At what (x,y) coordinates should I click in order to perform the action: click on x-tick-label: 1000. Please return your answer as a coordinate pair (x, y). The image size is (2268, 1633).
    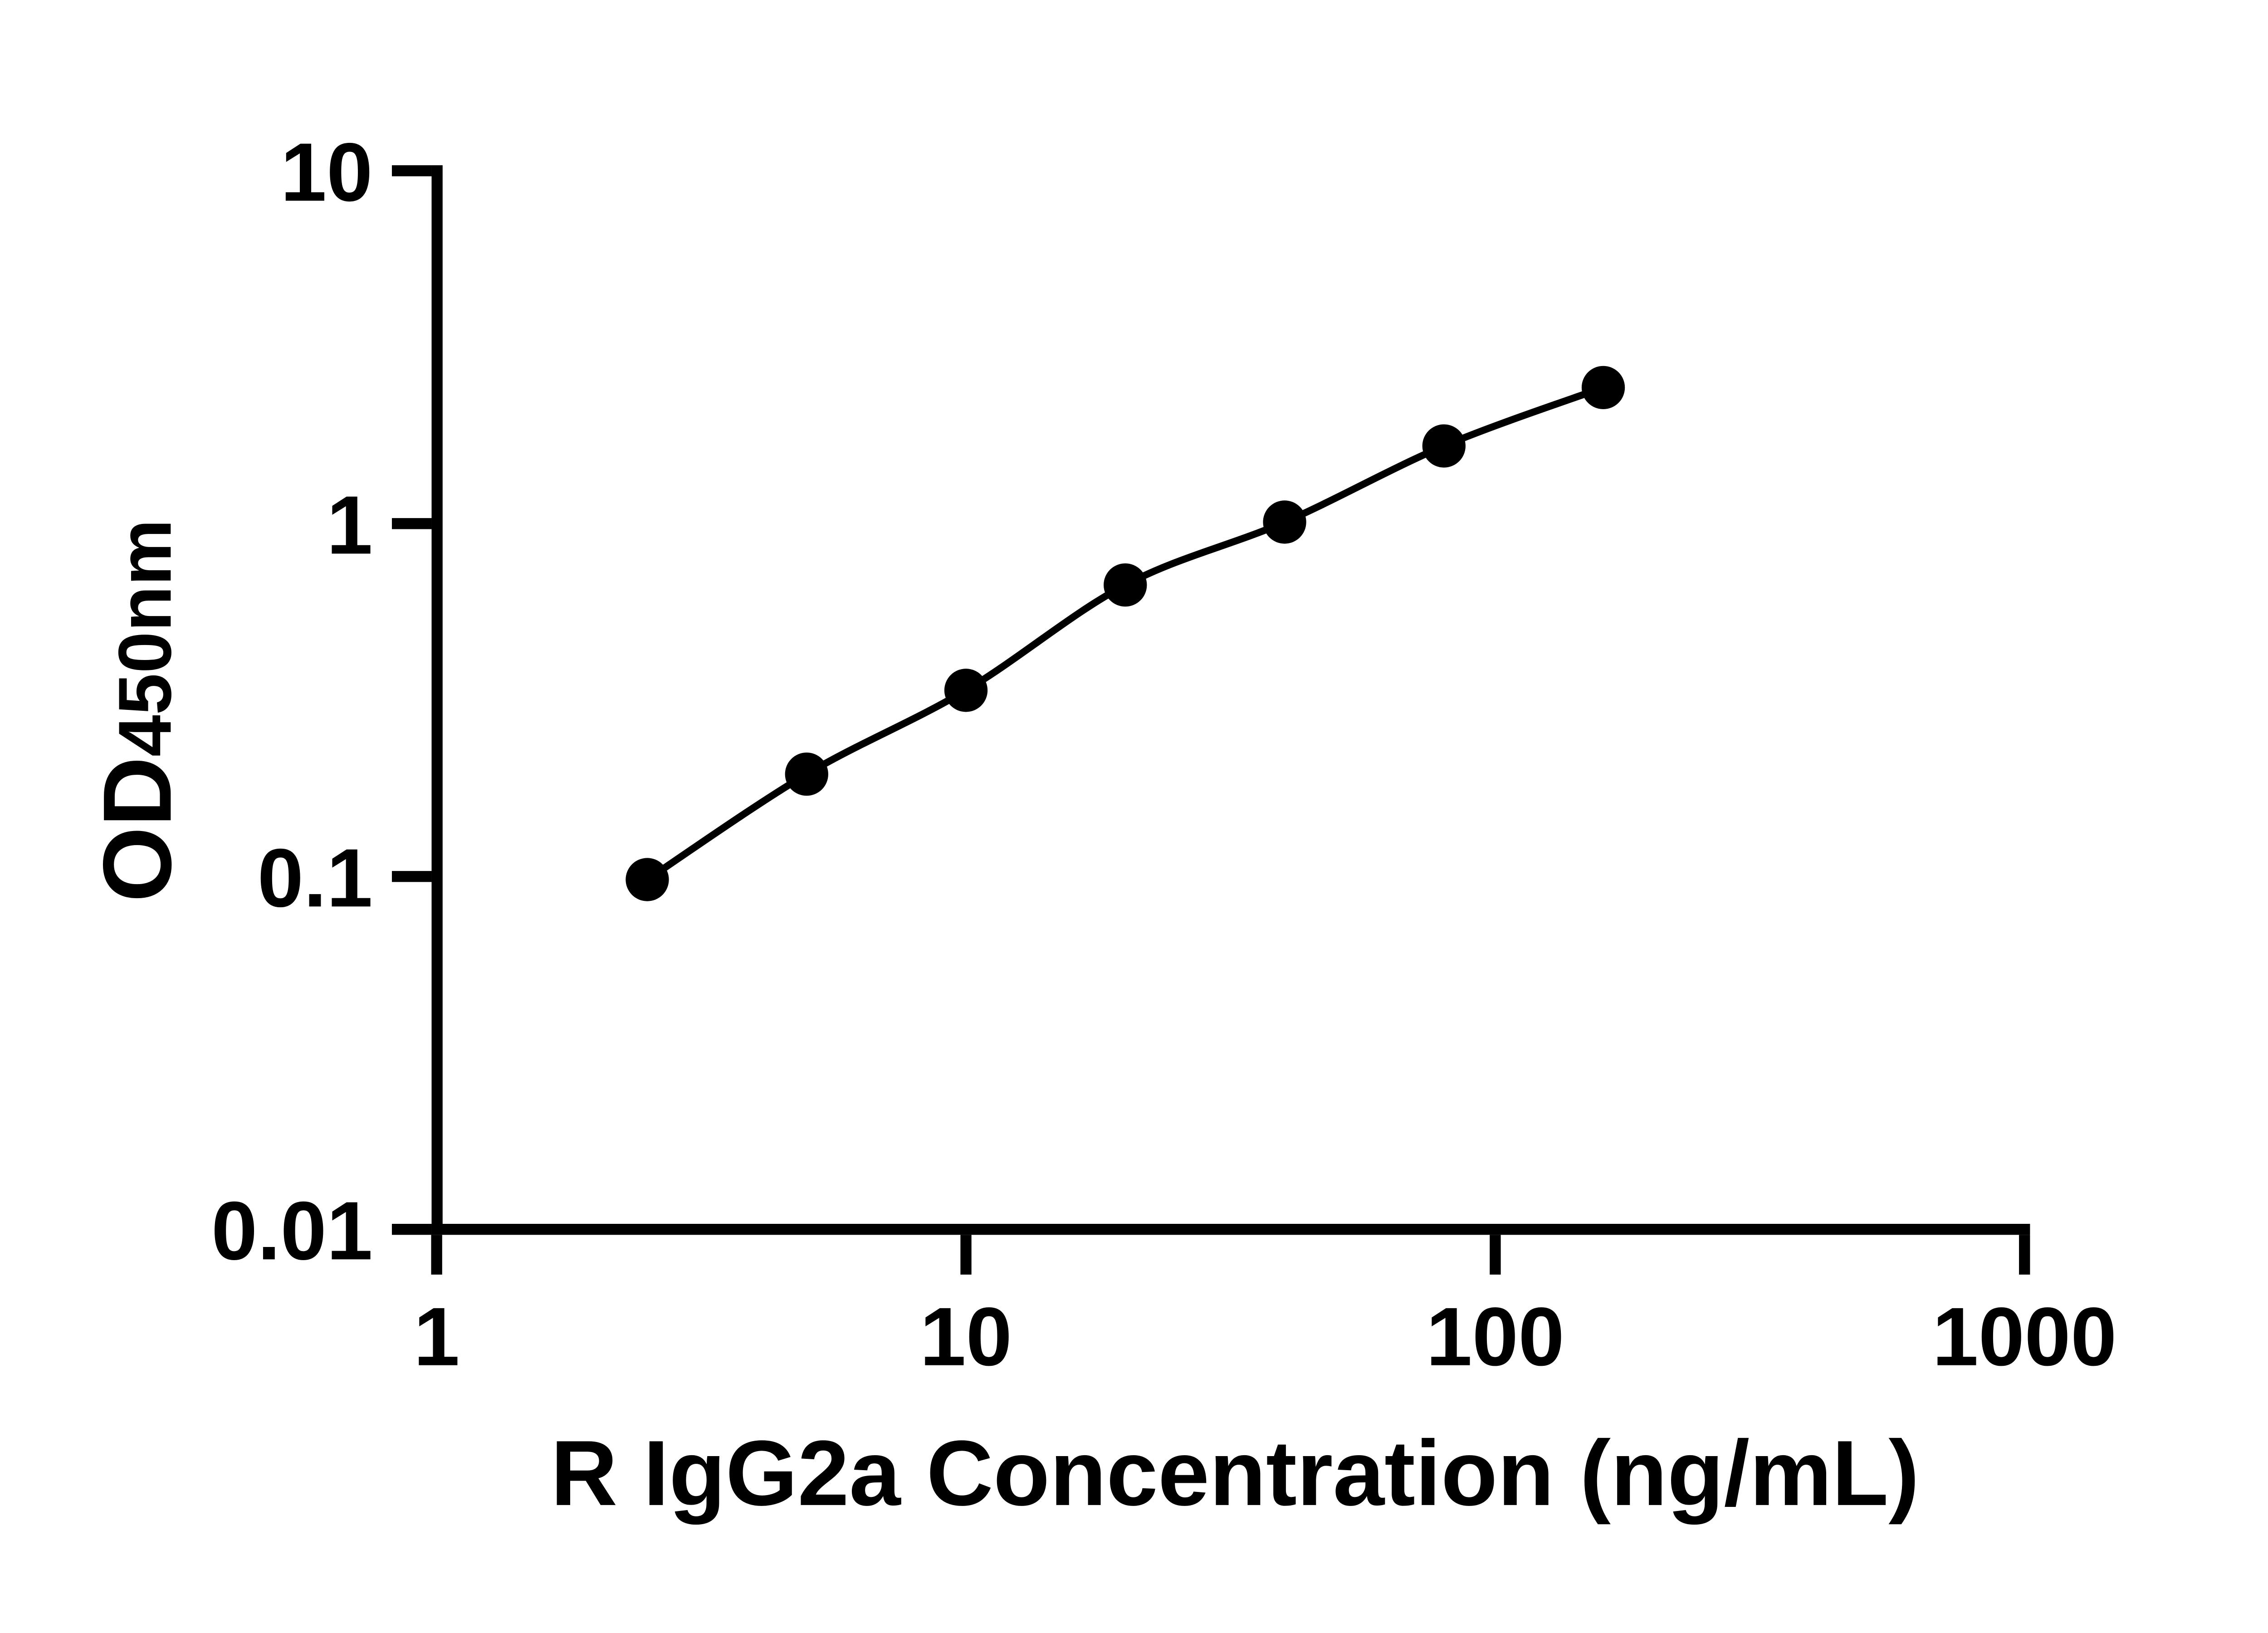
    Looking at the image, I should click on (2025, 1337).